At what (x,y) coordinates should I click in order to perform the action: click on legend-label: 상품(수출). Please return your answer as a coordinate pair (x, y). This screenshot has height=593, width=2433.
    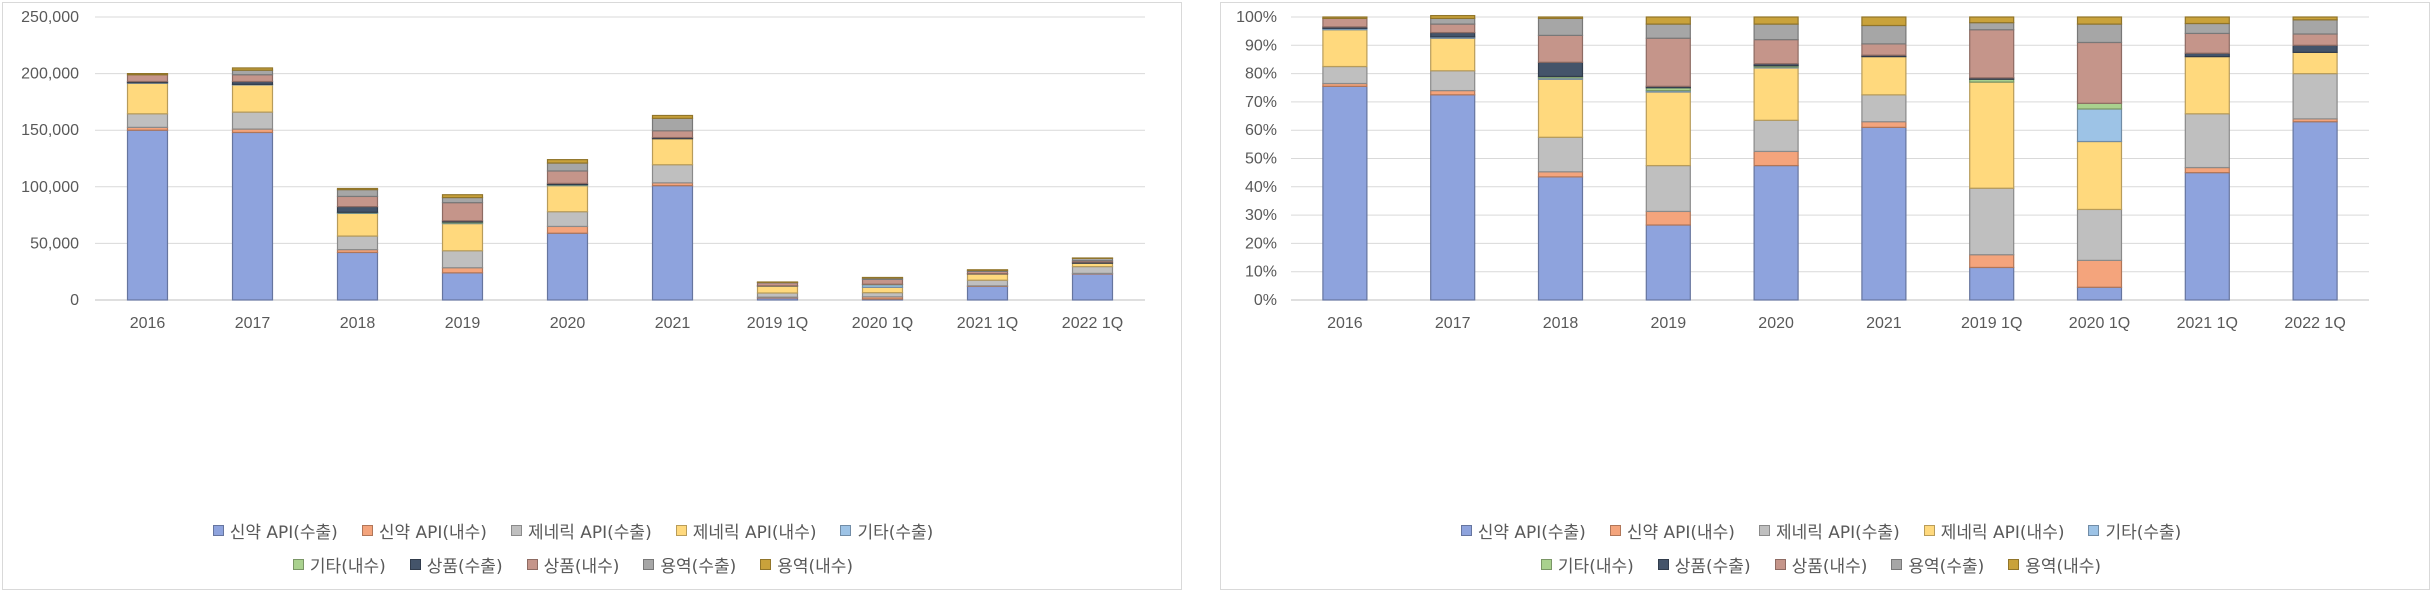
    Looking at the image, I should click on (1712, 566).